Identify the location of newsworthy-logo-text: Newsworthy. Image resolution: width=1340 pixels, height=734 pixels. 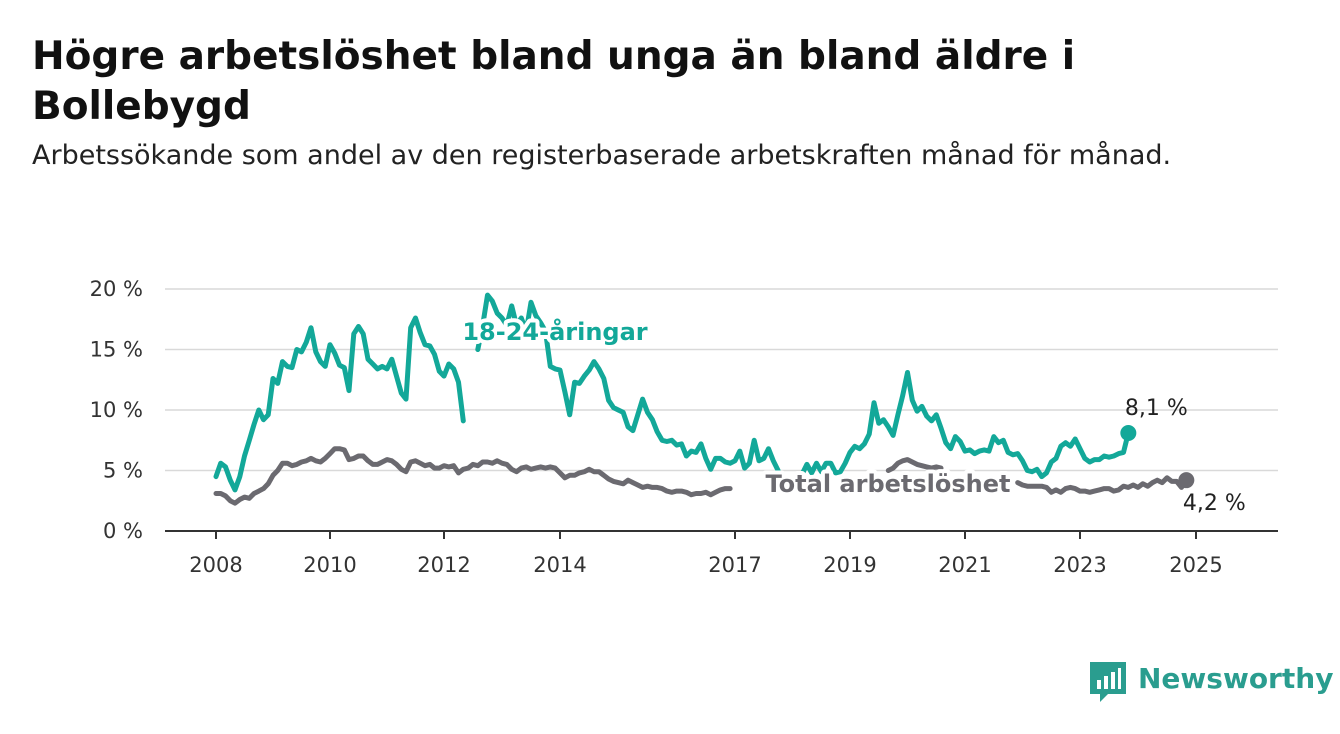
(1236, 678).